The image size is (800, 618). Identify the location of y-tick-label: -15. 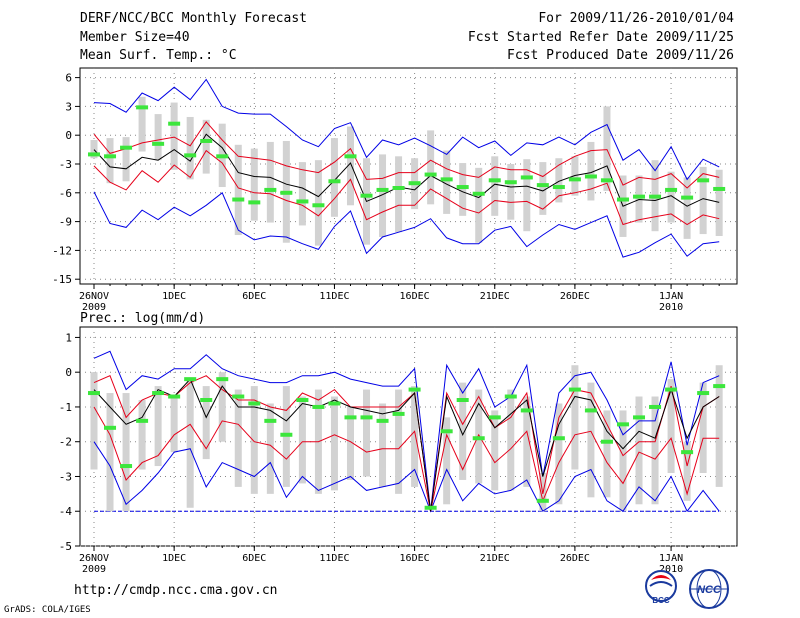
(62, 279).